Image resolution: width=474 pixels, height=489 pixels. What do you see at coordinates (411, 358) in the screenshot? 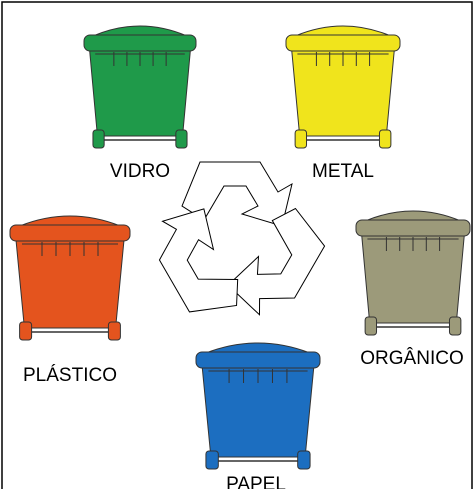
I see `bin-label: ORGÂNICO` at bounding box center [411, 358].